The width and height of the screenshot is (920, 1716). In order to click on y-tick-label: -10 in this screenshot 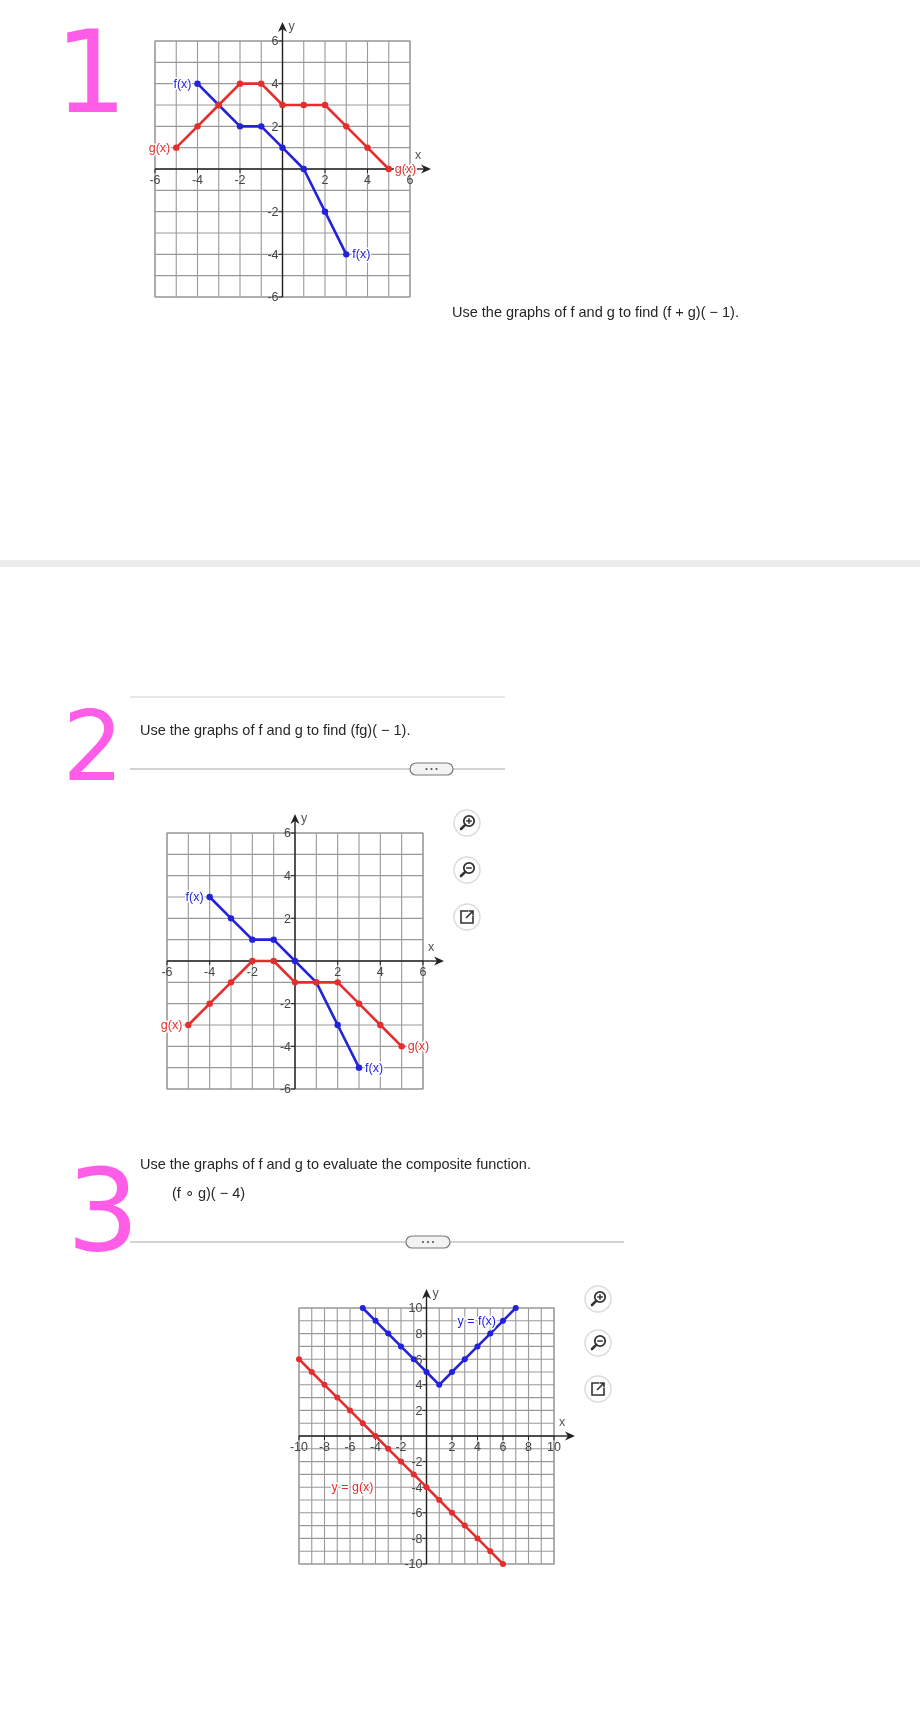, I will do `click(413, 1564)`.